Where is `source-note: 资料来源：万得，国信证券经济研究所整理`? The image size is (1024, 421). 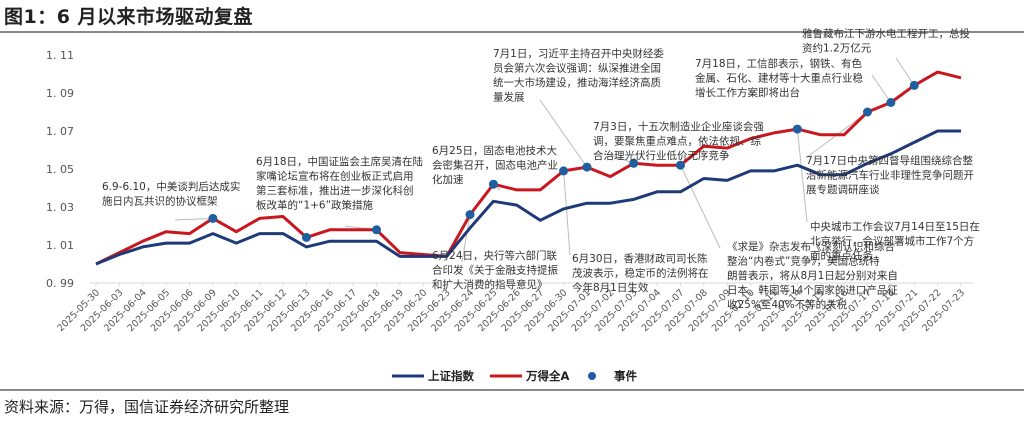 source-note: 资料来源：万得，国信证券经济研究所整理 is located at coordinates (147, 407).